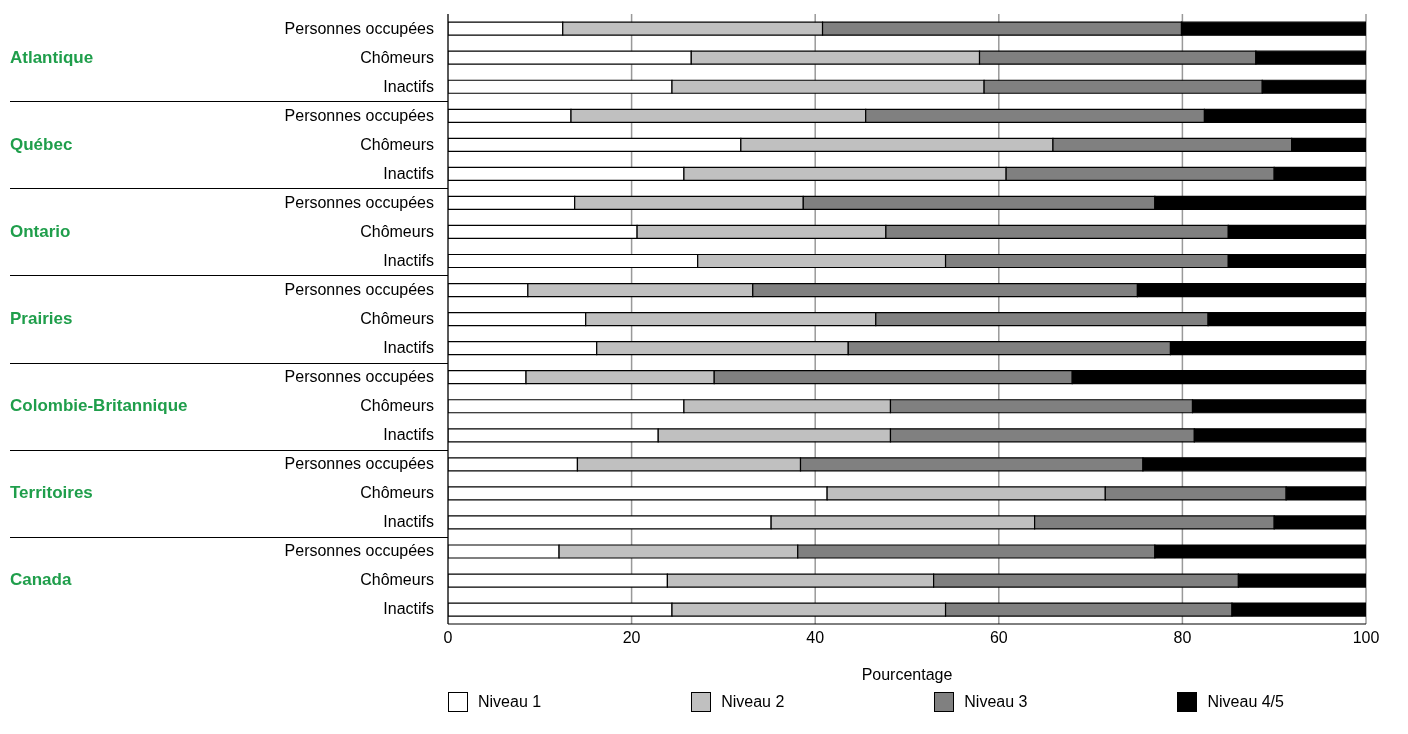 This screenshot has height=734, width=1408. What do you see at coordinates (907, 674) in the screenshot?
I see `x-axis-title: Pourcentage` at bounding box center [907, 674].